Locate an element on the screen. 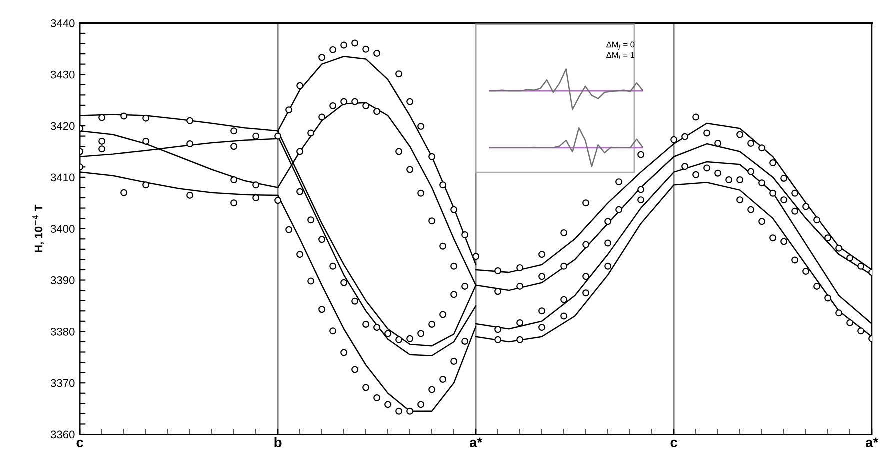 The height and width of the screenshot is (455, 880). y-tick-label: 3390 is located at coordinates (62, 280).